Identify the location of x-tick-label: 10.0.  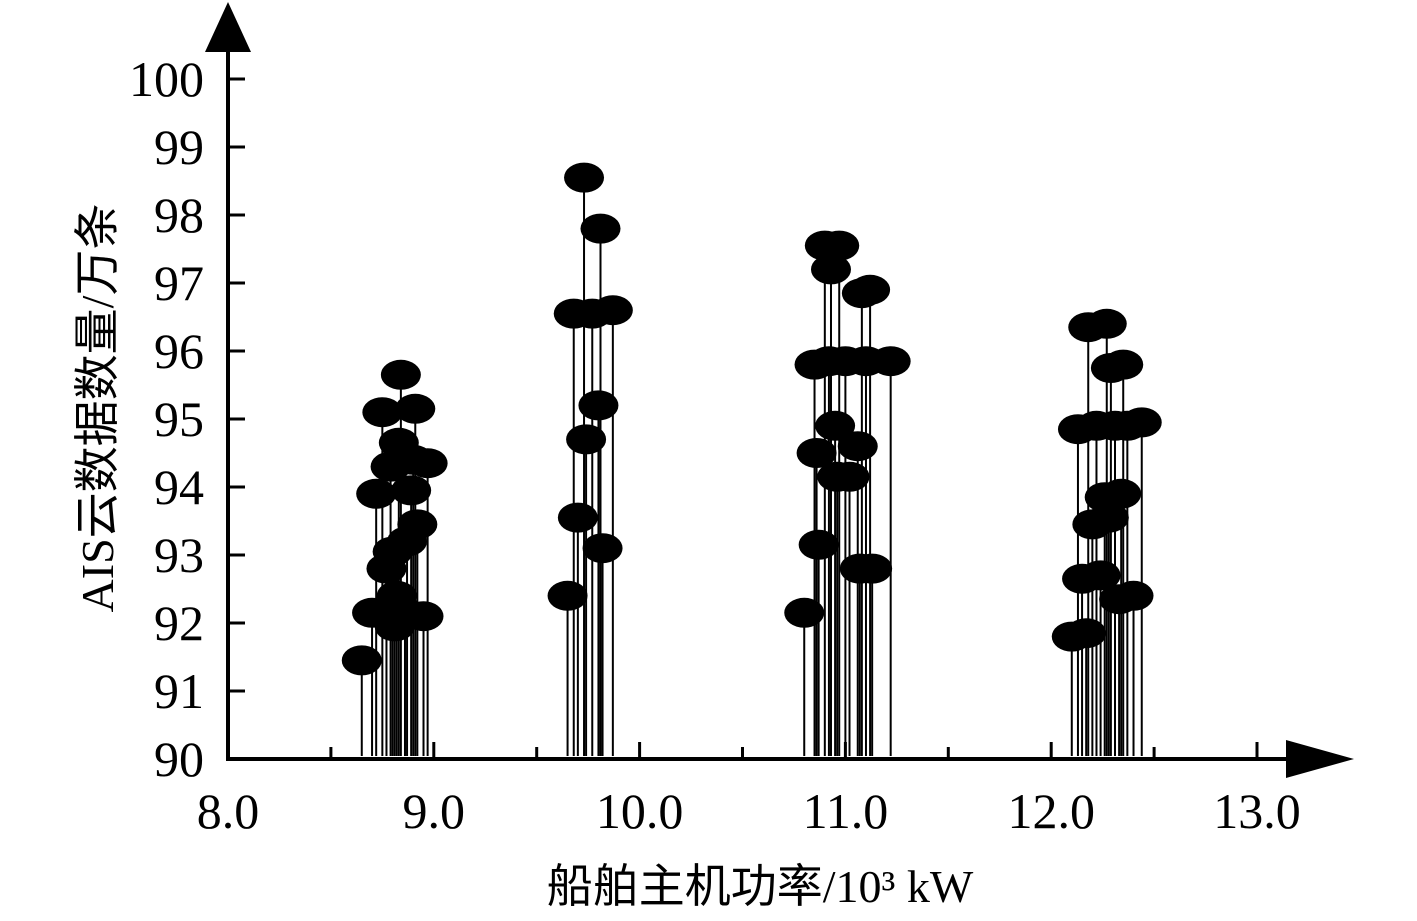
(640, 811).